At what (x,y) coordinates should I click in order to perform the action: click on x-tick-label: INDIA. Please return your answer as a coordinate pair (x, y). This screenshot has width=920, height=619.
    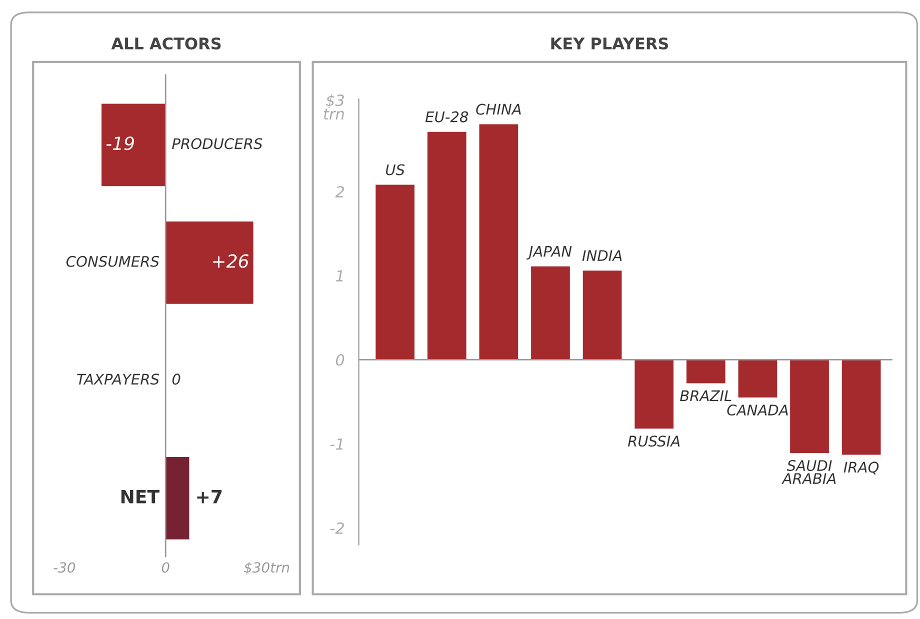
    Looking at the image, I should click on (602, 255).